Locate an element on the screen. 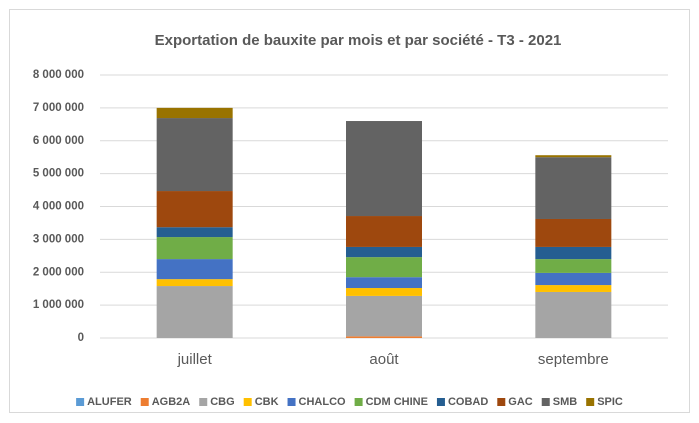 The width and height of the screenshot is (699, 423). y-tick-label: 5 000 000 is located at coordinates (58, 174).